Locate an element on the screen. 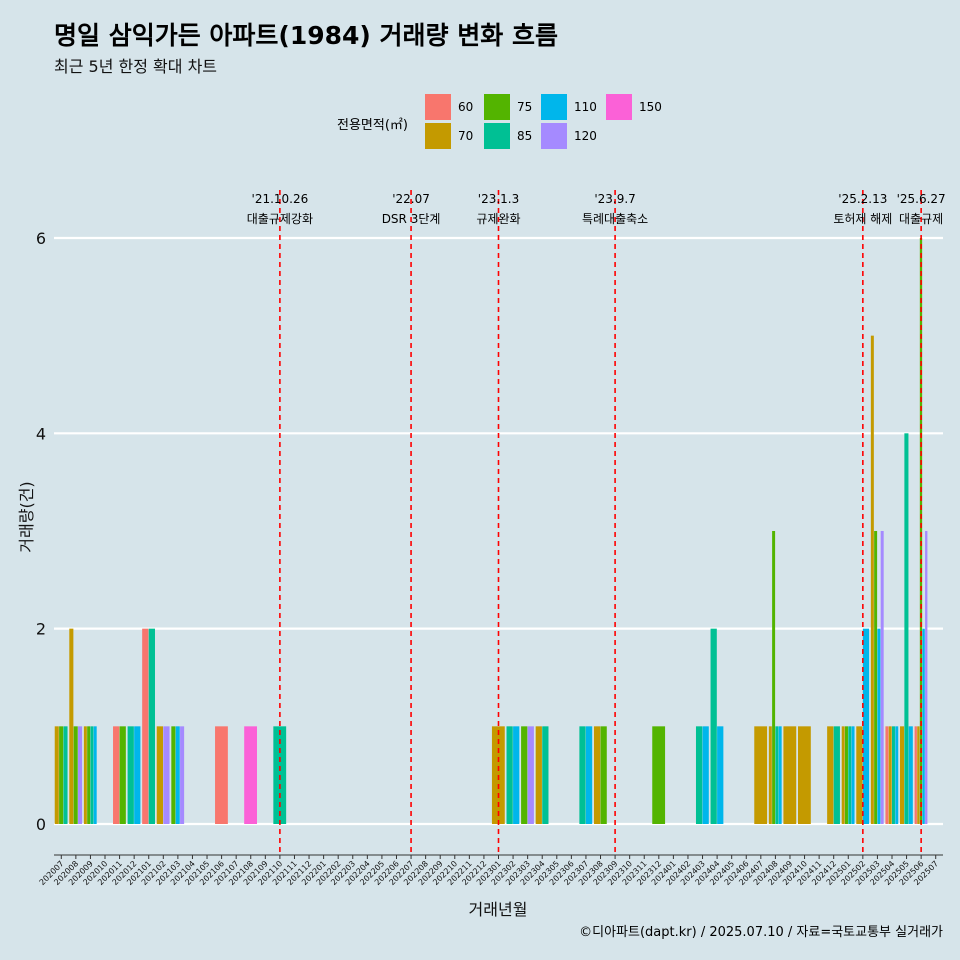 The height and width of the screenshot is (960, 960). legend-label: 70 is located at coordinates (466, 136).